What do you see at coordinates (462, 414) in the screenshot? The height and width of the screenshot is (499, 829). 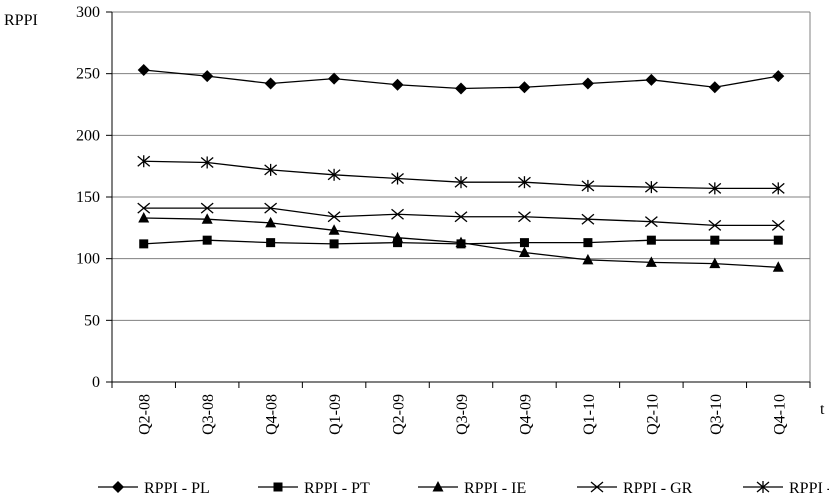 I see `x-tick-label: Q3-09` at bounding box center [462, 414].